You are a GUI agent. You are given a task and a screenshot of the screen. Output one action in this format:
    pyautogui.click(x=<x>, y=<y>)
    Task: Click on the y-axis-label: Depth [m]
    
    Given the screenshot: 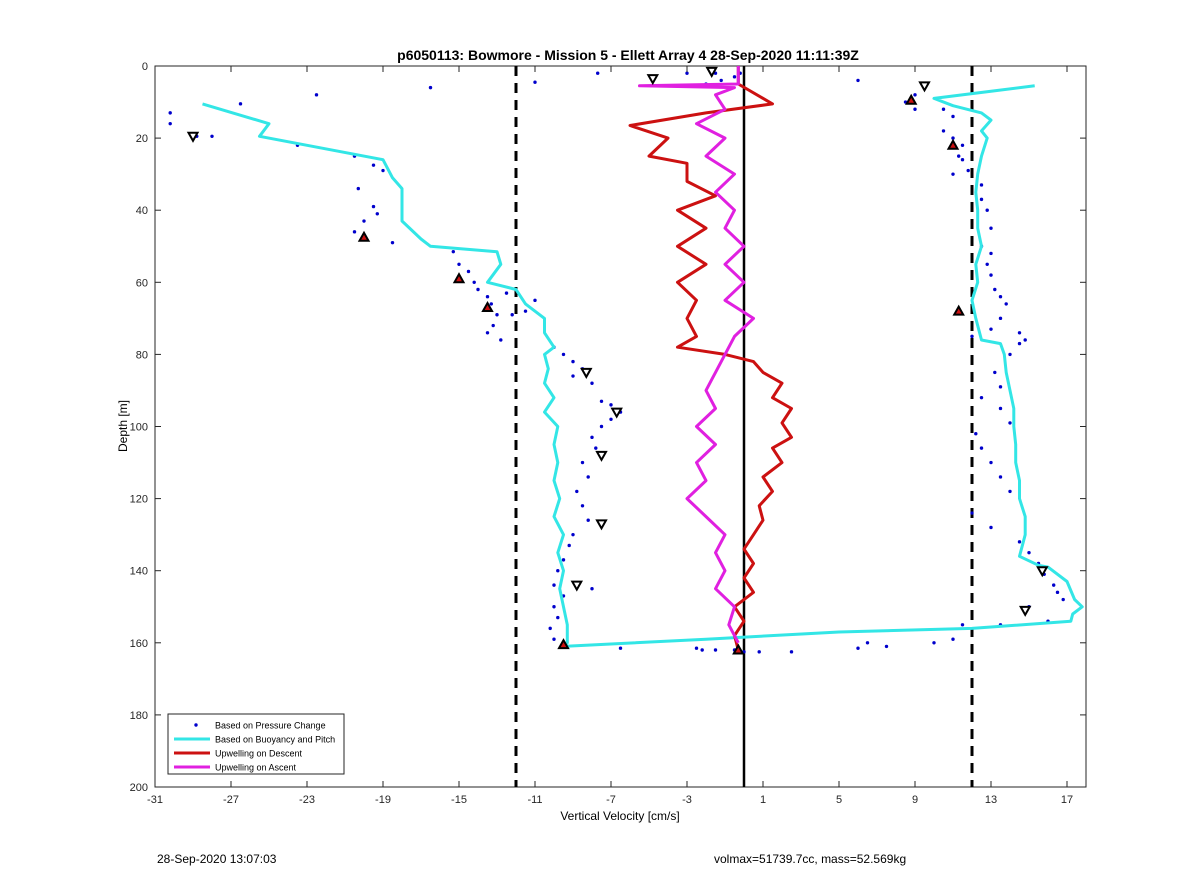 What is the action you would take?
    pyautogui.click(x=123, y=426)
    